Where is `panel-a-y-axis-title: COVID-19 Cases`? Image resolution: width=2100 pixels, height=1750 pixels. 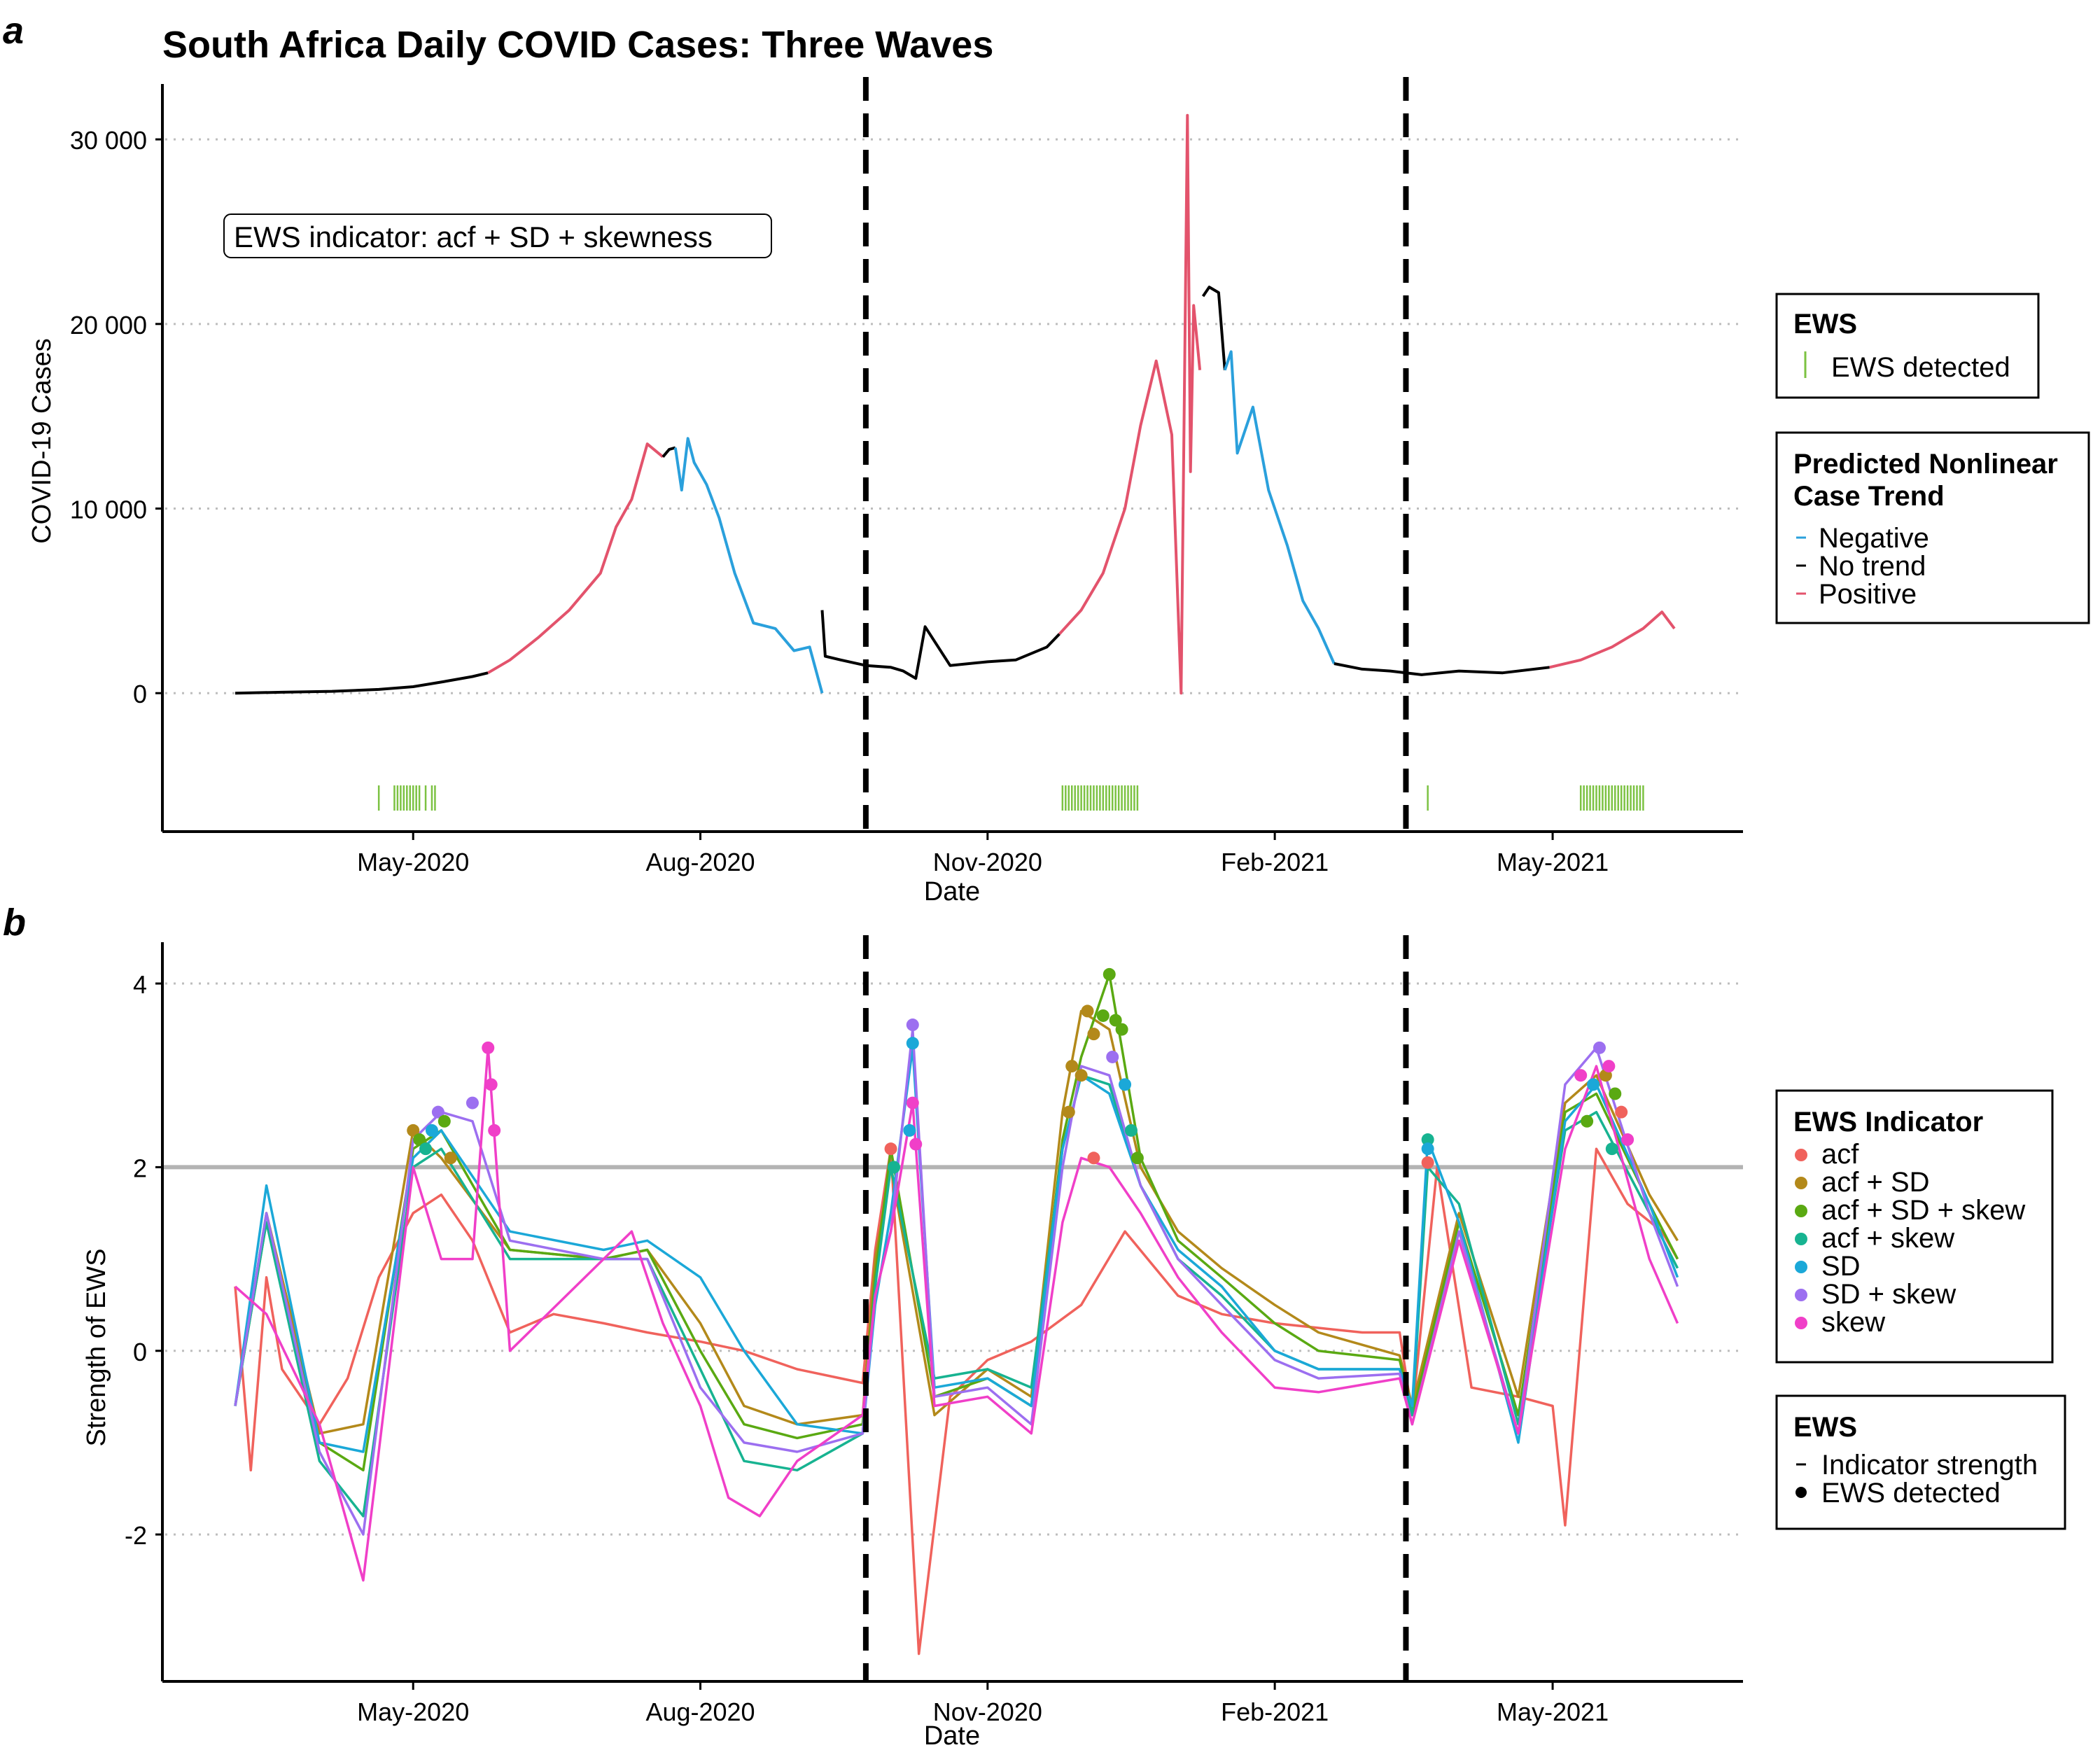 panel-a-y-axis-title: COVID-19 Cases is located at coordinates (42, 441).